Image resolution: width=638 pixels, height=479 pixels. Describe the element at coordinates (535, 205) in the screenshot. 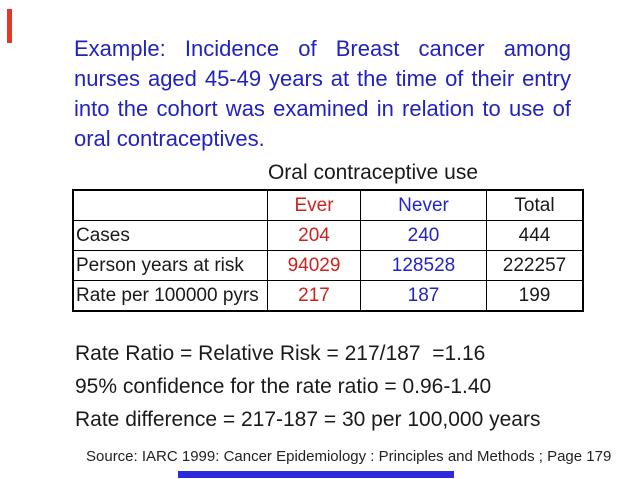

I see `col-header-total: Total` at that location.